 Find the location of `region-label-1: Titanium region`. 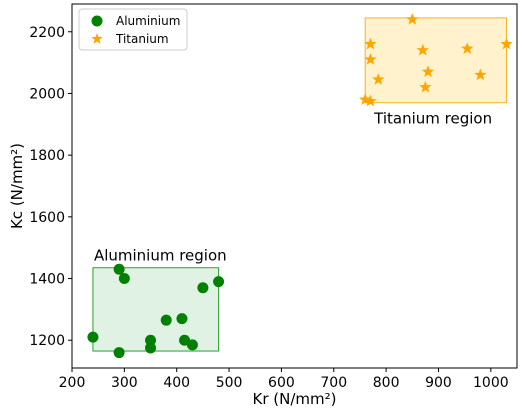

region-label-1: Titanium region is located at coordinates (432, 119).